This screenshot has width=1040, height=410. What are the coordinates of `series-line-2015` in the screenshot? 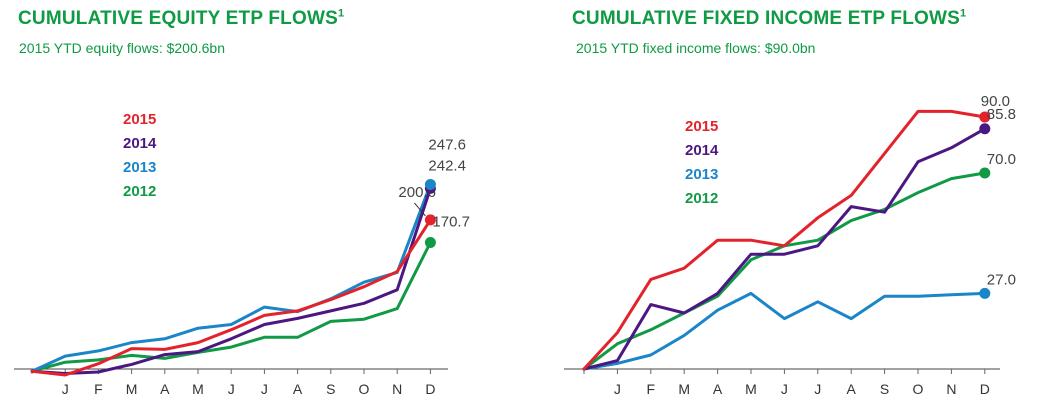 It's located at (231, 297).